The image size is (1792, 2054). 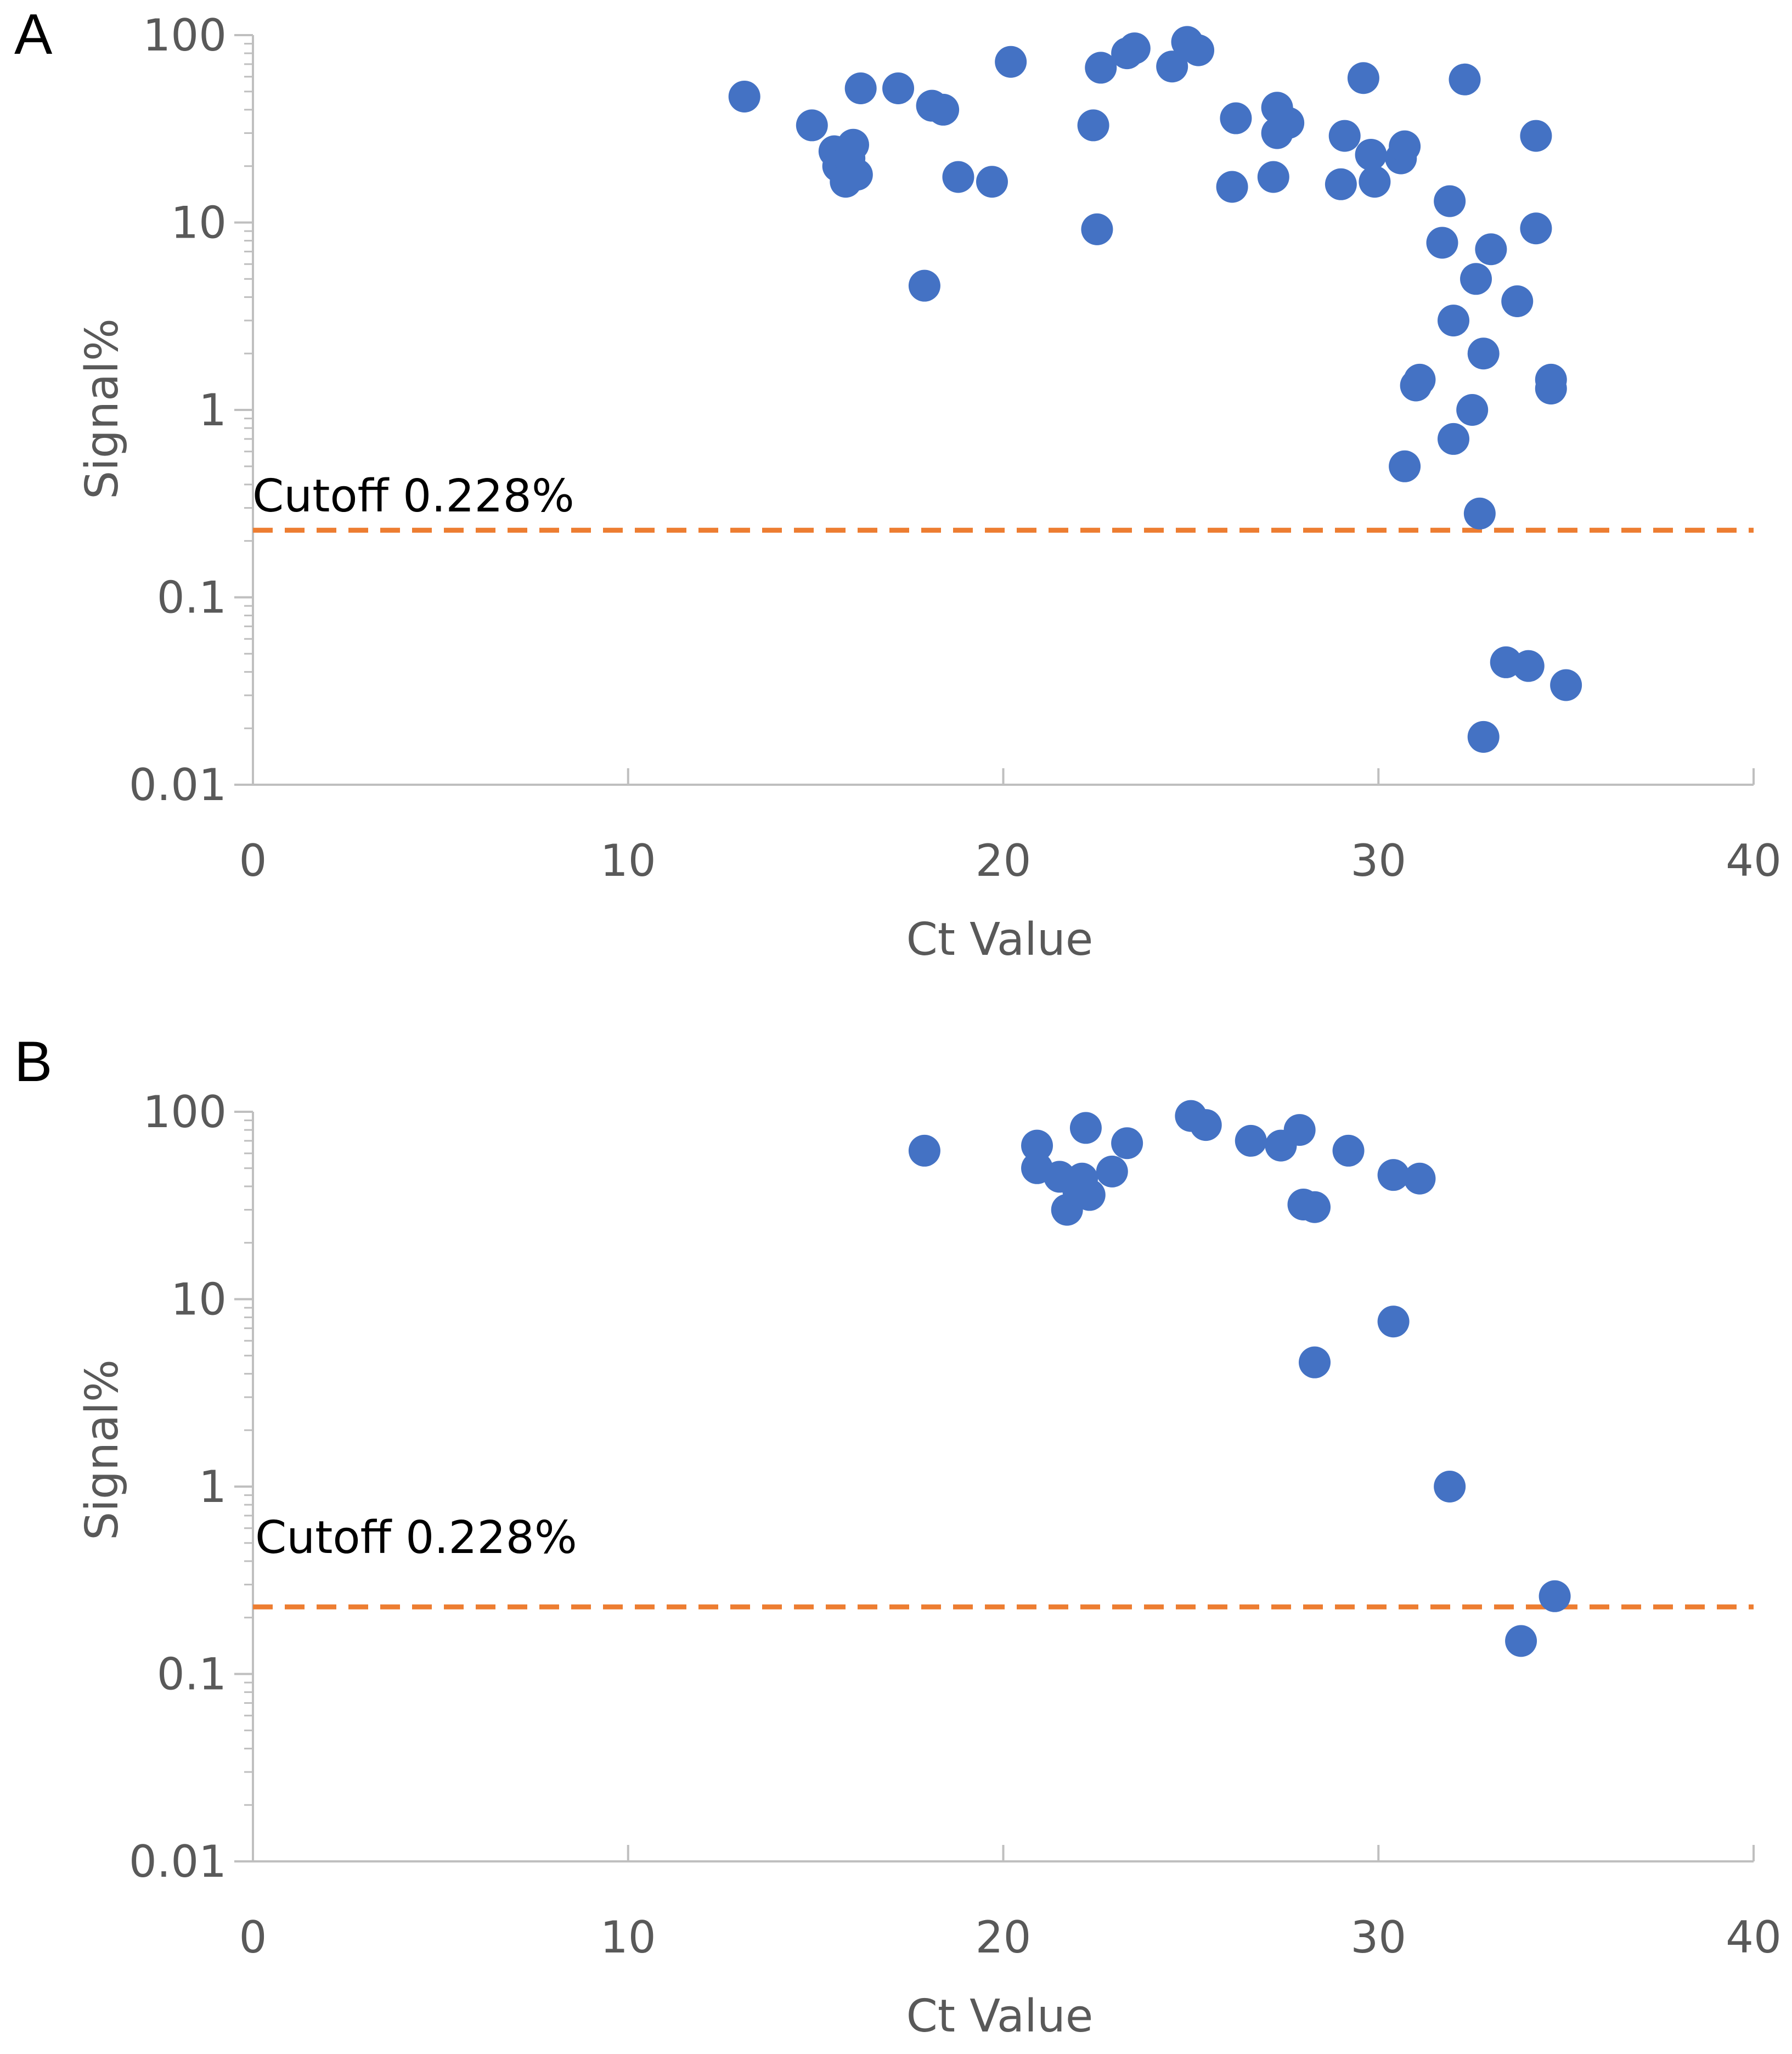 I want to click on panel-label: A, so click(x=33, y=34).